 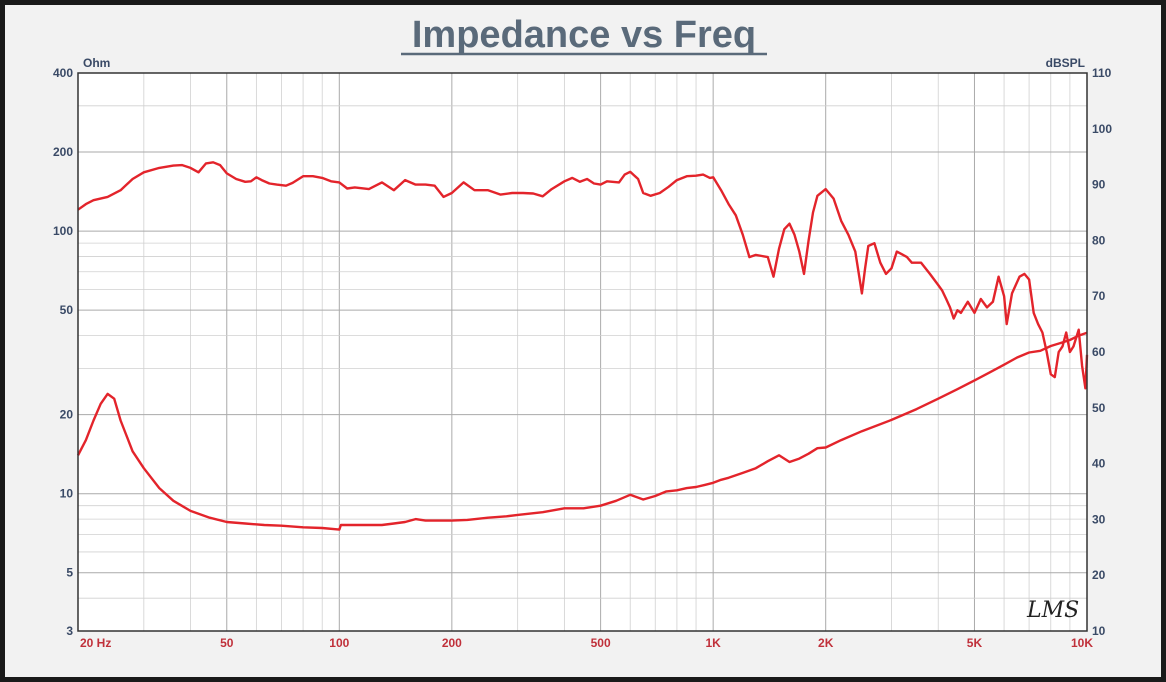 What do you see at coordinates (1099, 185) in the screenshot?
I see `y-right-tick-label: 90` at bounding box center [1099, 185].